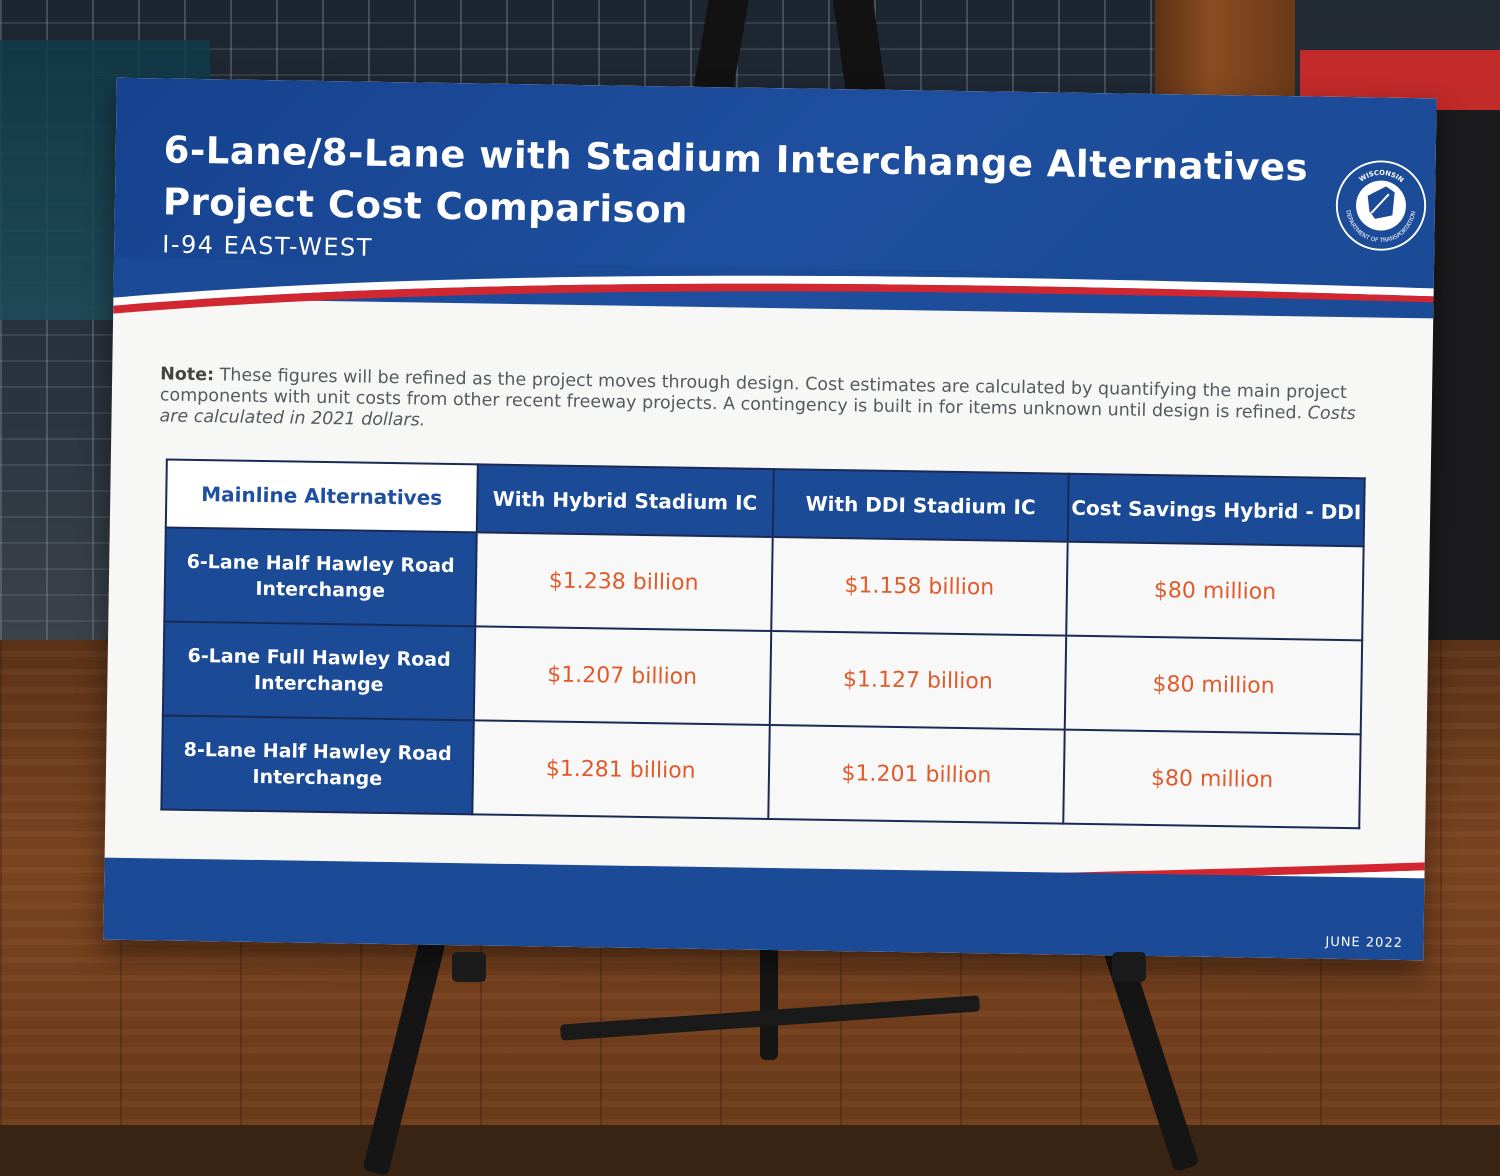 The height and width of the screenshot is (1176, 1500). What do you see at coordinates (919, 586) in the screenshot?
I see `ddi-cost: $1.158 billion` at bounding box center [919, 586].